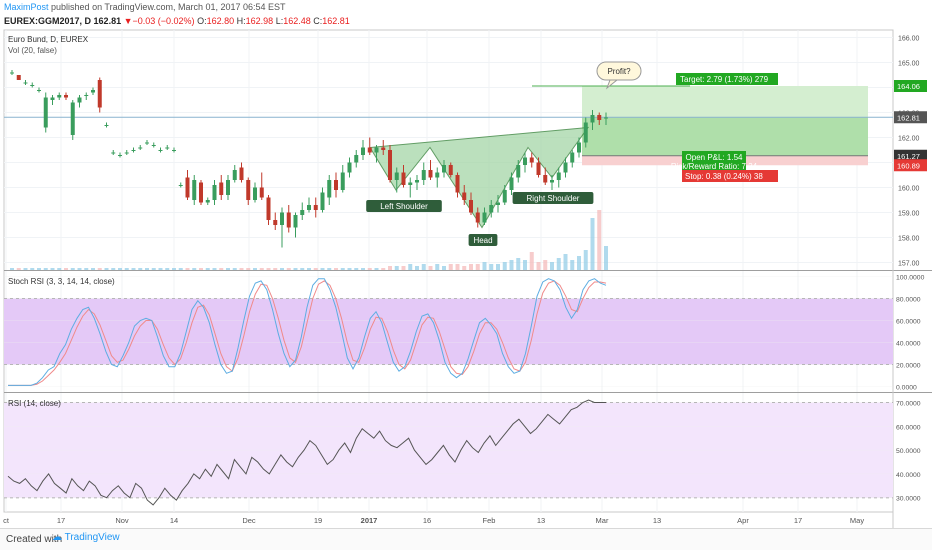  Describe the element at coordinates (857, 520) in the screenshot. I see `time-axis-tick: May` at that location.